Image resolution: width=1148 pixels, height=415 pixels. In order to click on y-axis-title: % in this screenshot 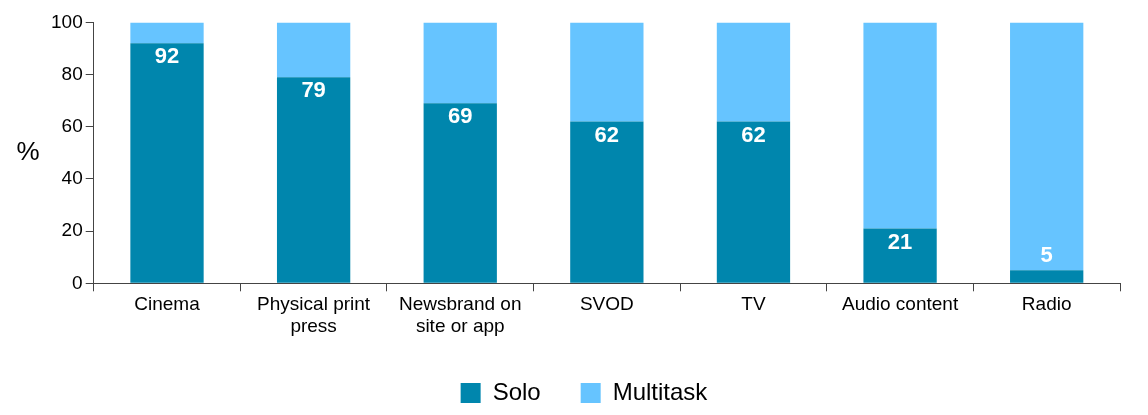, I will do `click(28, 151)`.